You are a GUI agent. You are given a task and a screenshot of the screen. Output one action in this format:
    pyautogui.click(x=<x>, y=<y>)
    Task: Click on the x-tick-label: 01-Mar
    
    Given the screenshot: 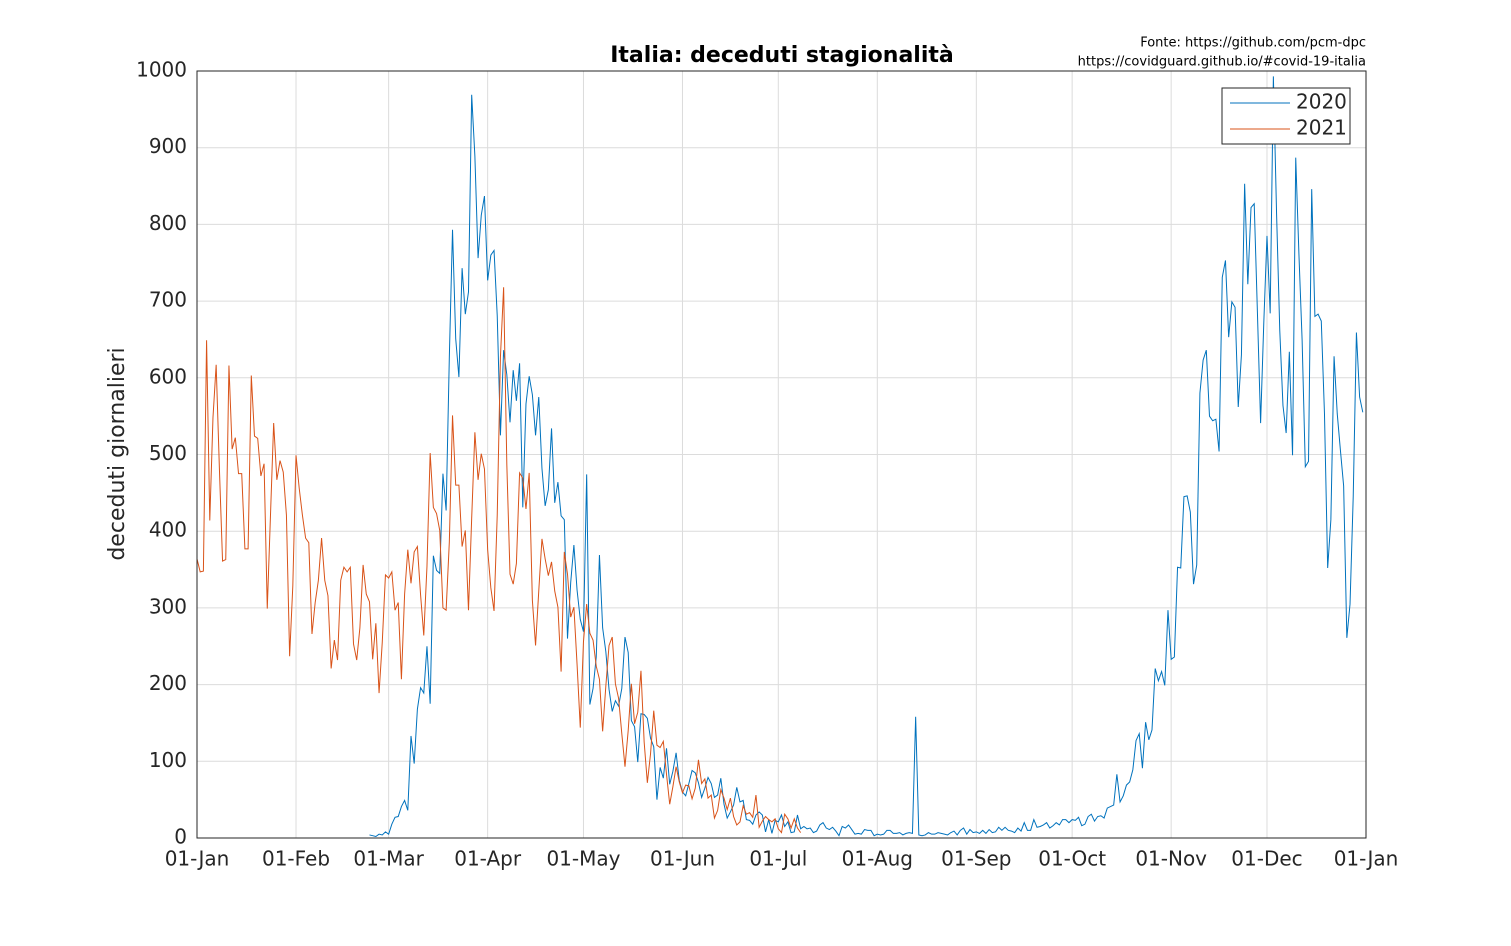 What is the action you would take?
    pyautogui.click(x=388, y=859)
    